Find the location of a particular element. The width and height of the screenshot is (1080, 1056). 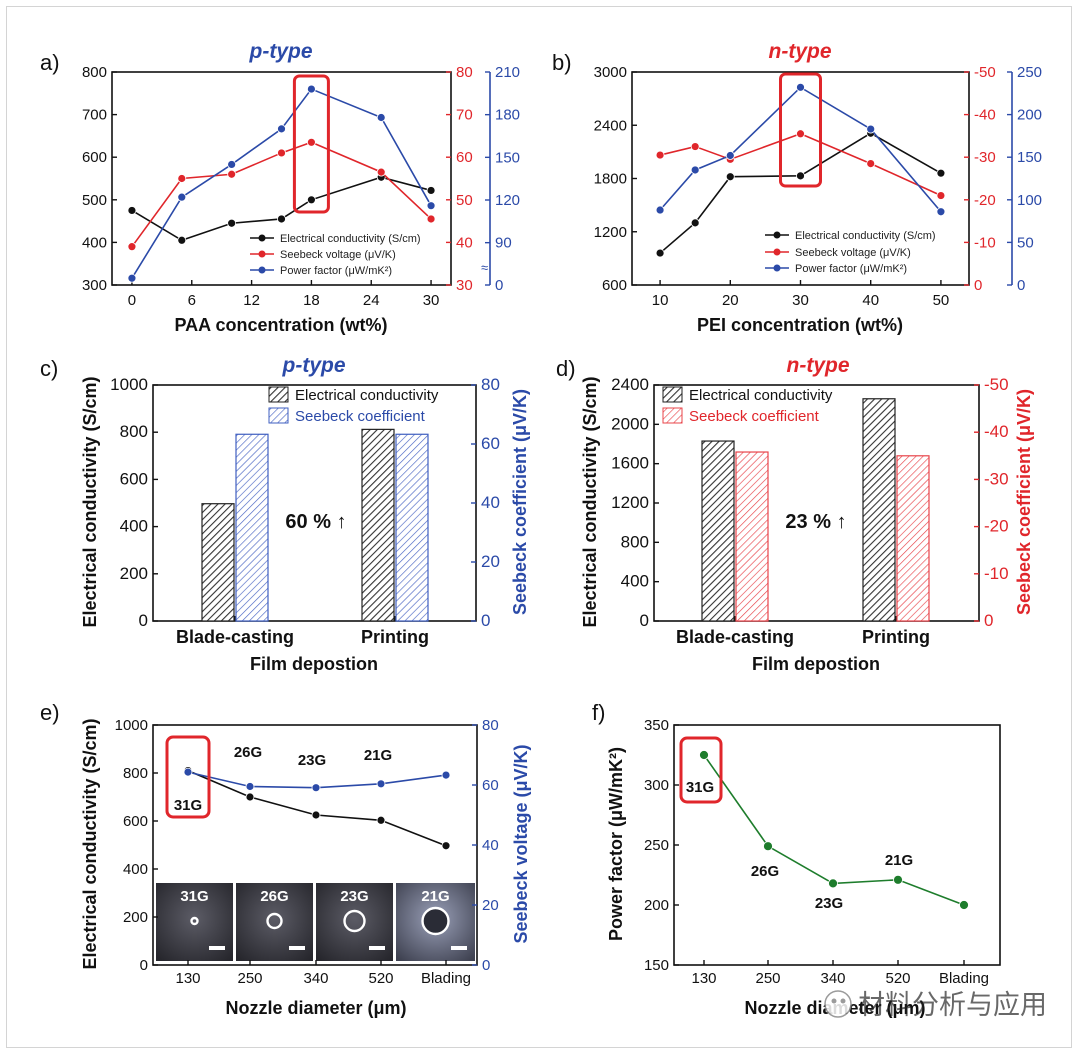

b-conductivity-legend-label: Electrical conductivity (S/cm) is located at coordinates (865, 236).